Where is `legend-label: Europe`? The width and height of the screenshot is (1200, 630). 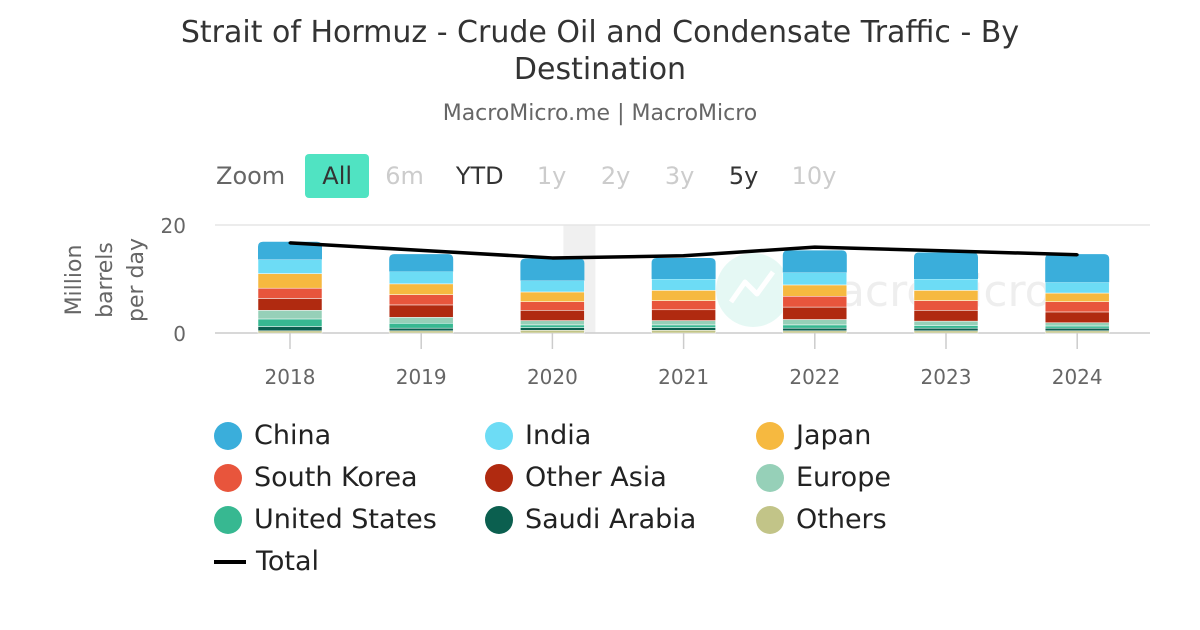 legend-label: Europe is located at coordinates (843, 477).